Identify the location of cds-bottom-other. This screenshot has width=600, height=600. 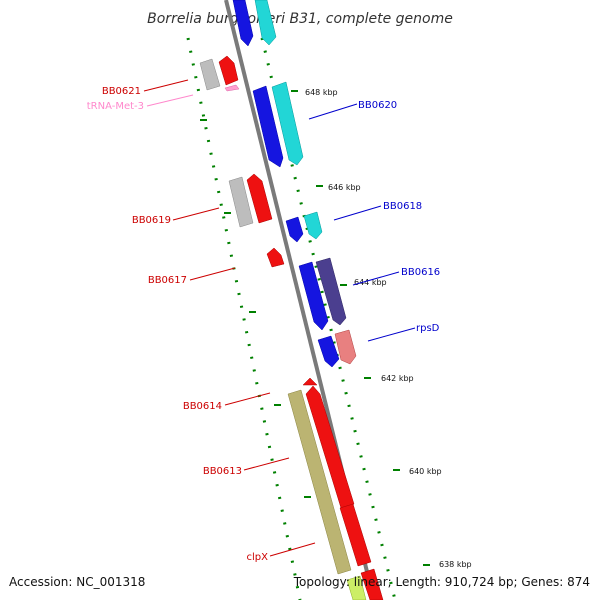
(356, 587).